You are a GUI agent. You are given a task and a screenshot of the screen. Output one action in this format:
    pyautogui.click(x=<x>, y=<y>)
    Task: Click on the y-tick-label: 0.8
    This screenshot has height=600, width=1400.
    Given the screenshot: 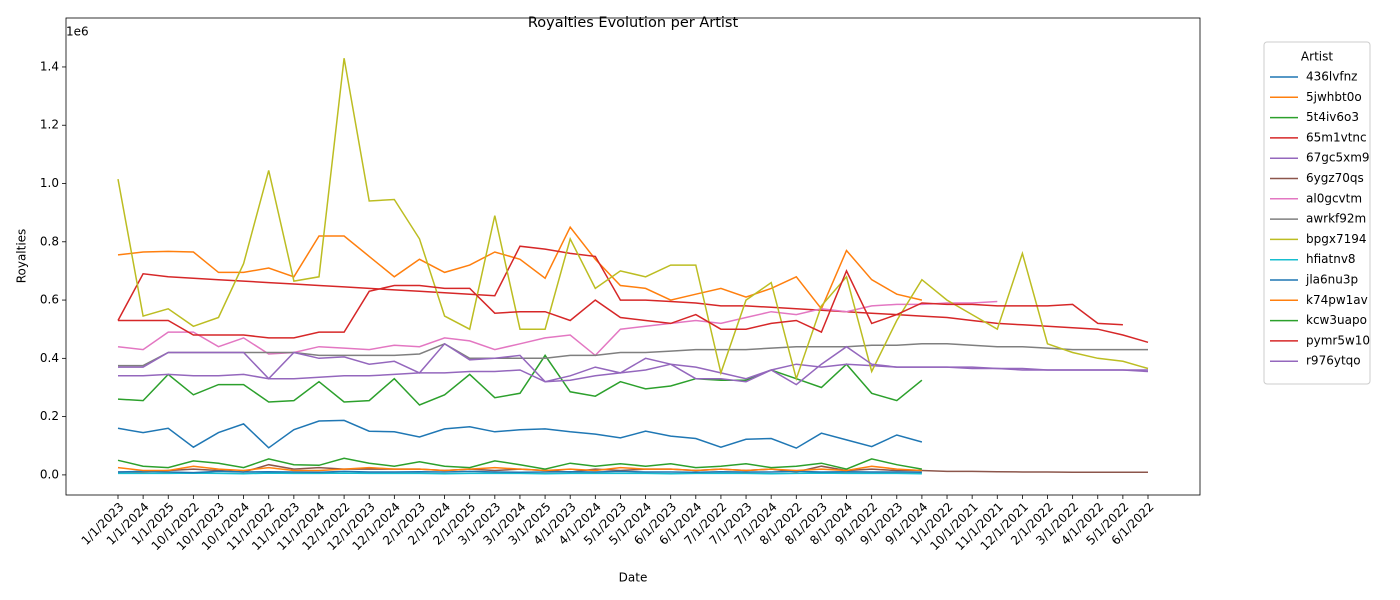 What is the action you would take?
    pyautogui.click(x=49, y=241)
    